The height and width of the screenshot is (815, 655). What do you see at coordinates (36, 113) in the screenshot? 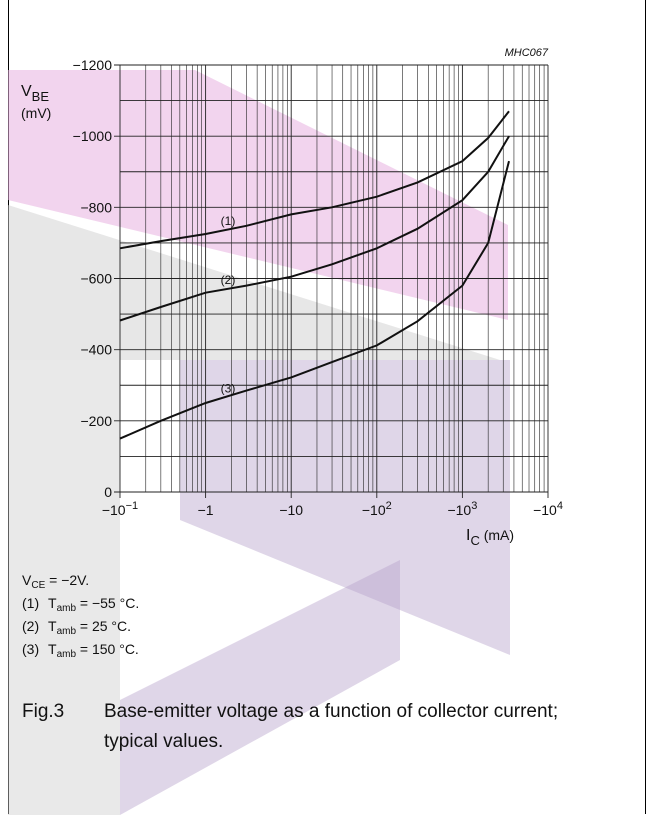
I see `y-axis-unit: (mV)` at bounding box center [36, 113].